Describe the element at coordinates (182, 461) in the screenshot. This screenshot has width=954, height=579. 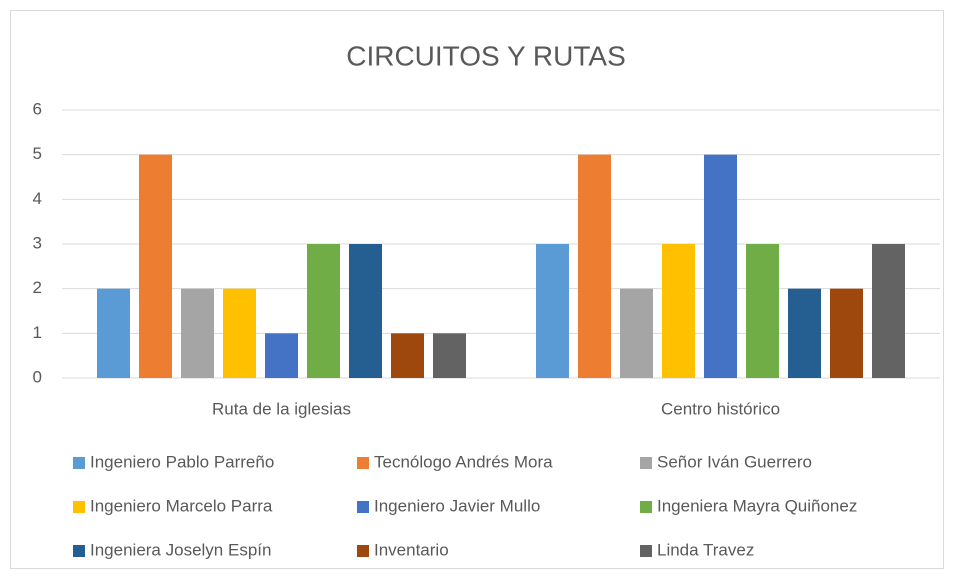
I see `legend-label: Ingeniero Pablo Parreño` at that location.